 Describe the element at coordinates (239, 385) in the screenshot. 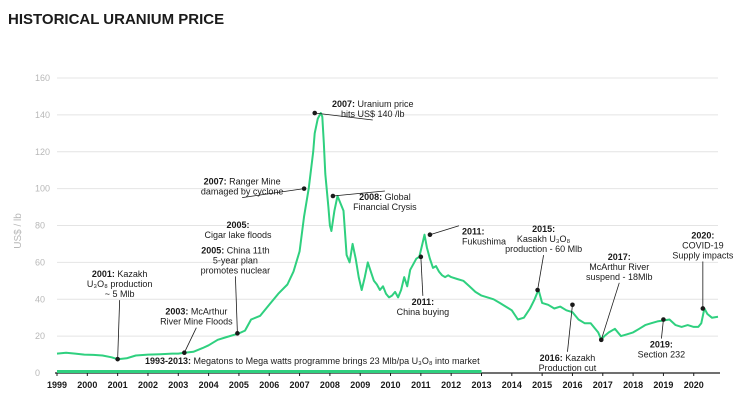

I see `x-tick-label-2005: 2005` at that location.